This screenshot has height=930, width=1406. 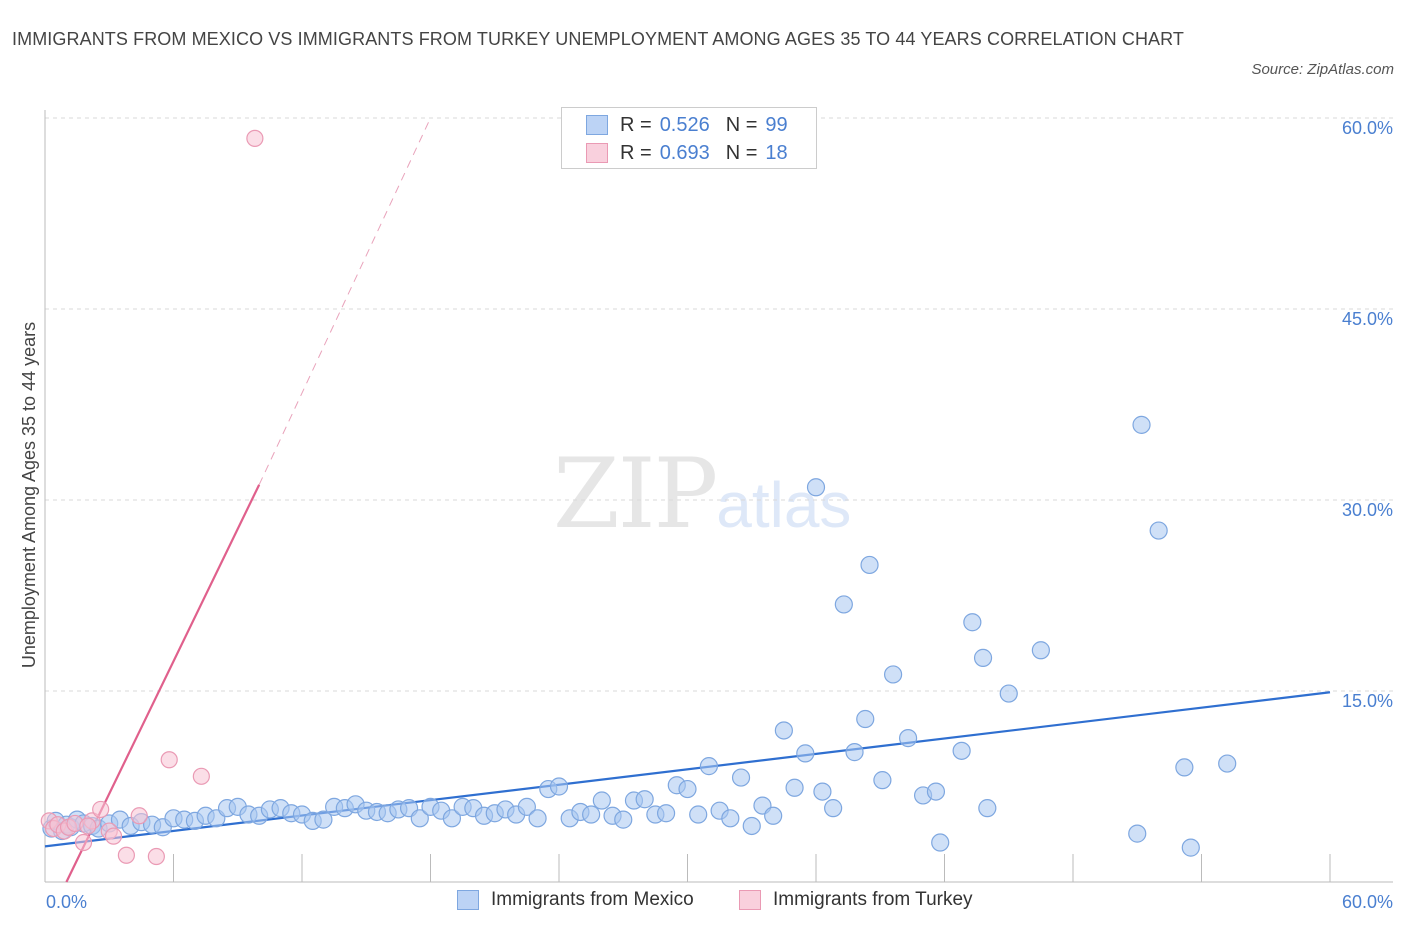 I want to click on legend-r-value: 0.526, so click(x=684, y=124).